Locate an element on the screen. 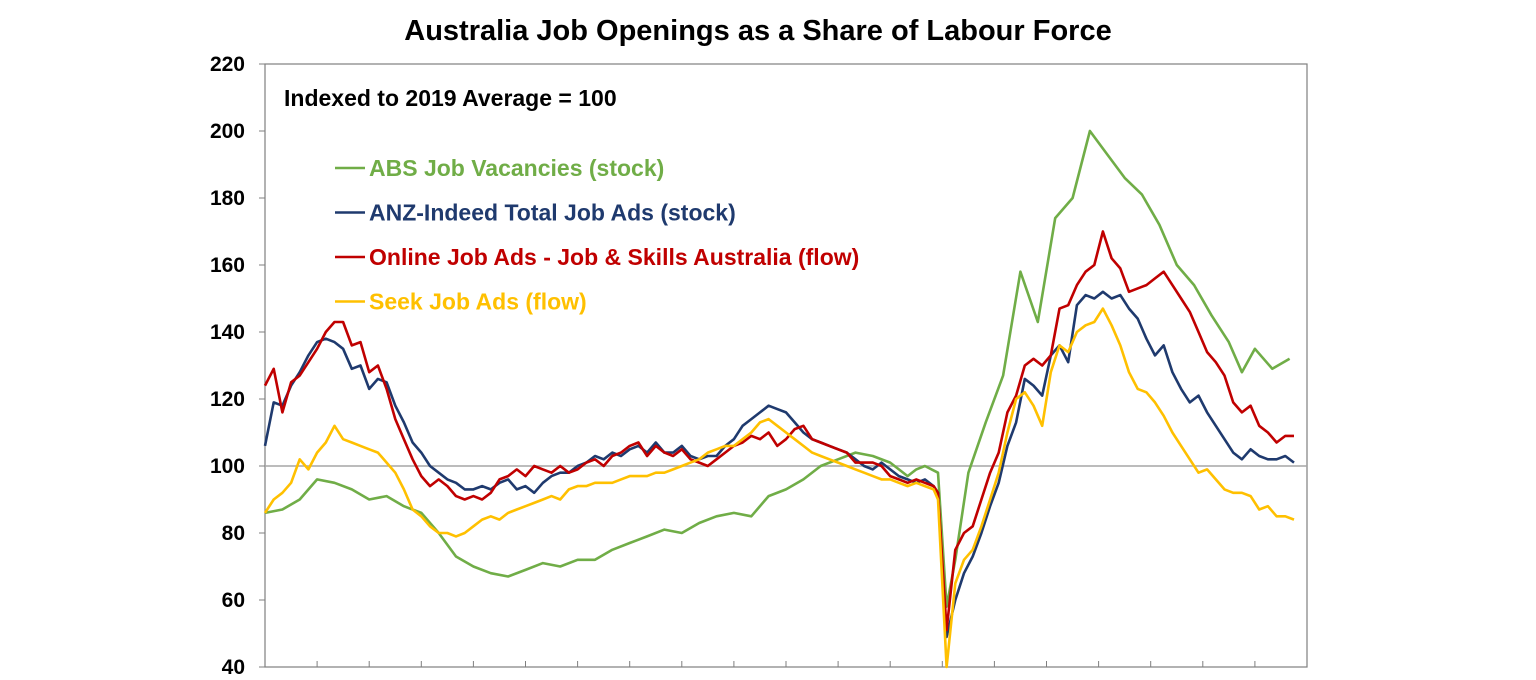 This screenshot has height=680, width=1536. y-tick-label: 120 is located at coordinates (227, 399).